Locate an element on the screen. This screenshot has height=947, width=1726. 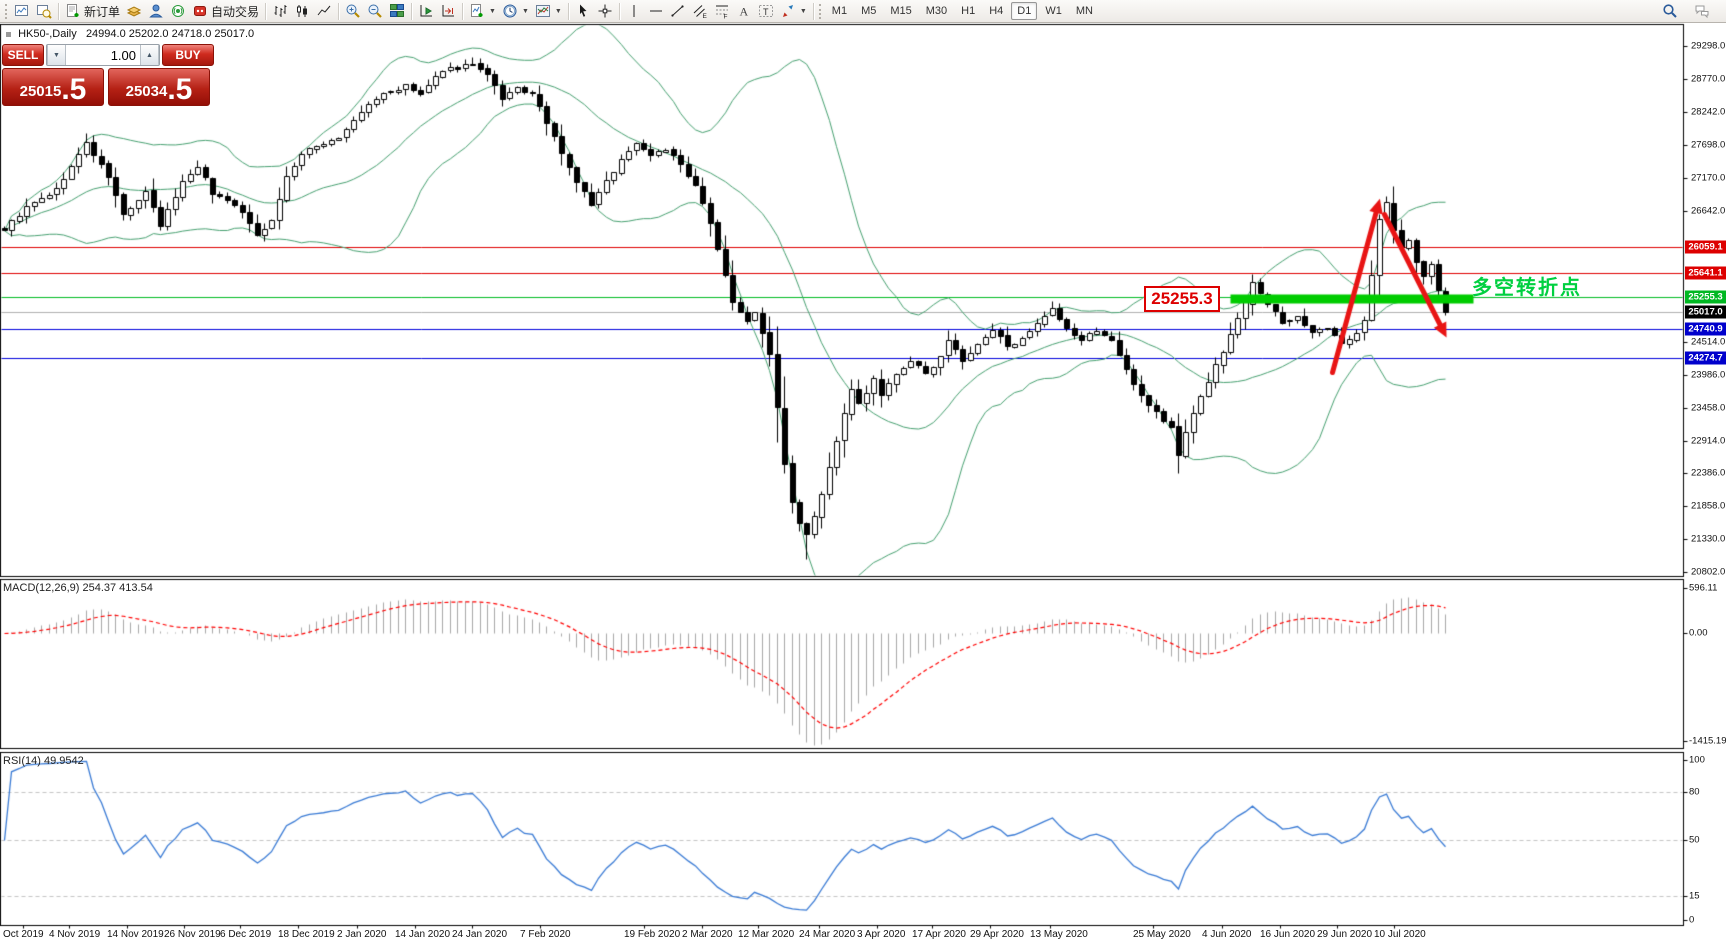
chat-icon is located at coordinates (1702, 11).